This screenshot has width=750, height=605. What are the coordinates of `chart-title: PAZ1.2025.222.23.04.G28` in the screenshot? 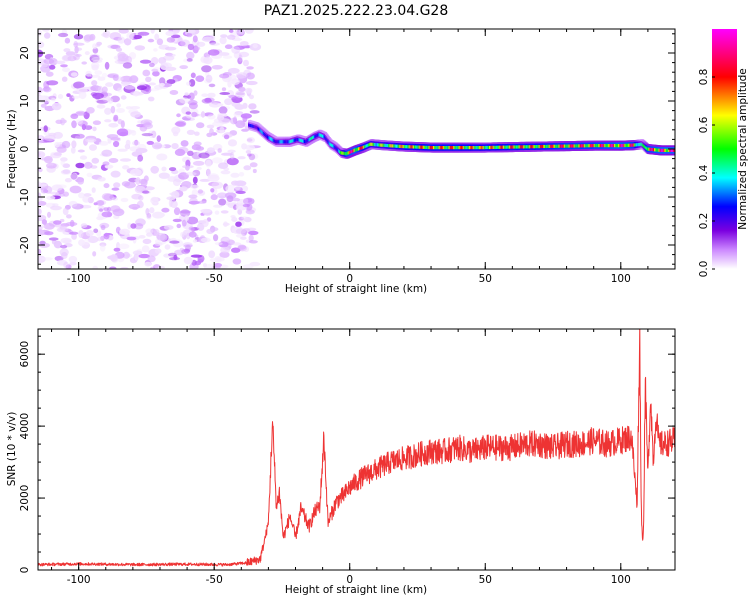 It's located at (356, 11).